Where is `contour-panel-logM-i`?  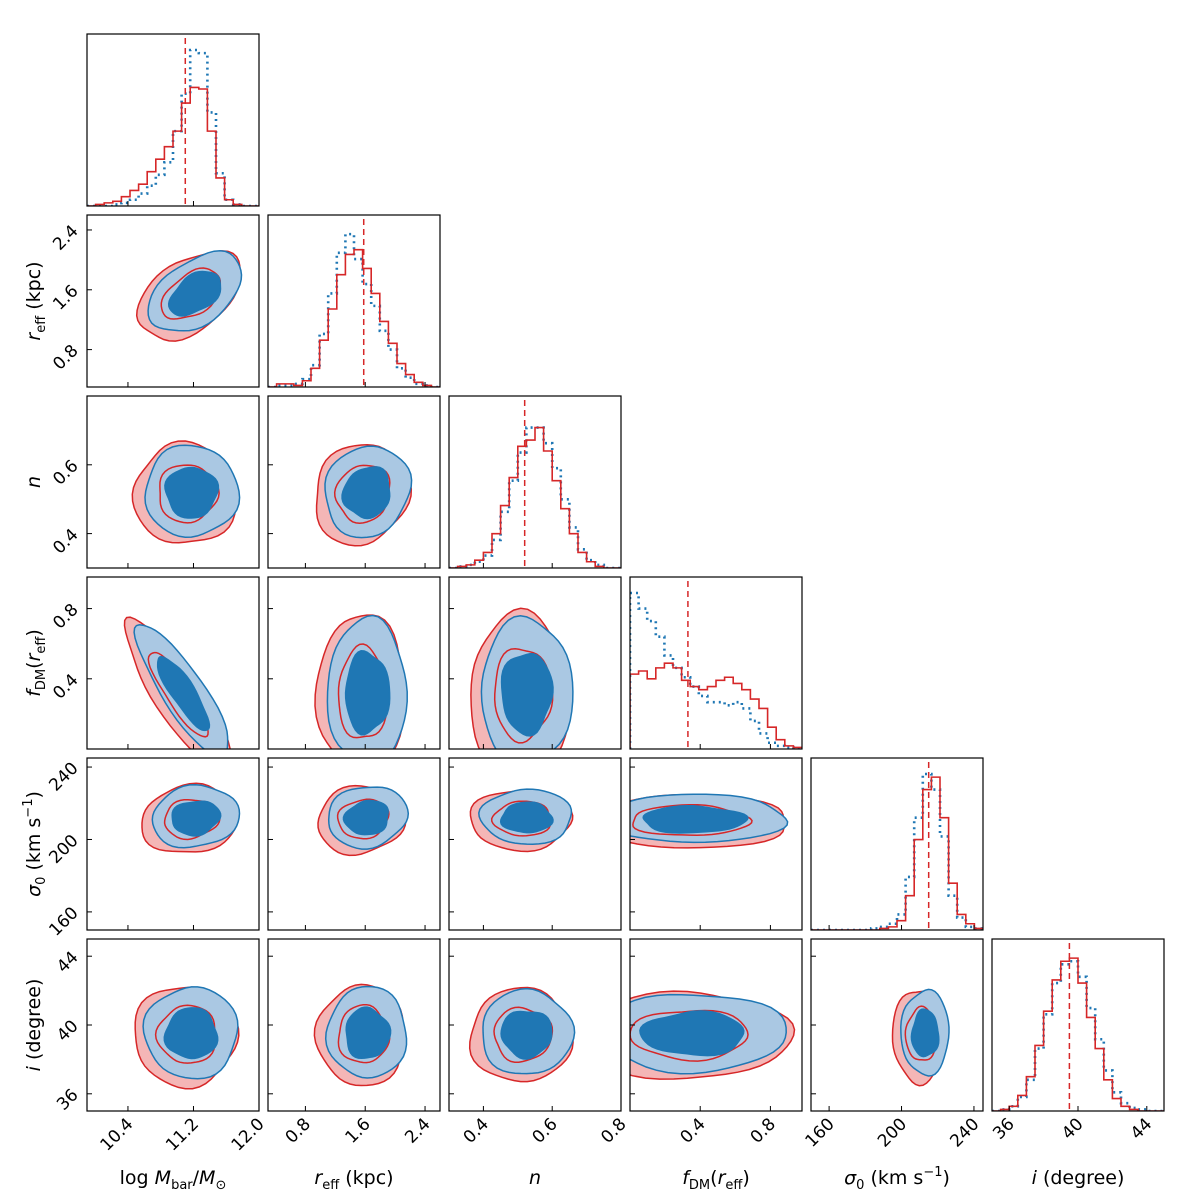 contour-panel-logM-i is located at coordinates (173, 1025).